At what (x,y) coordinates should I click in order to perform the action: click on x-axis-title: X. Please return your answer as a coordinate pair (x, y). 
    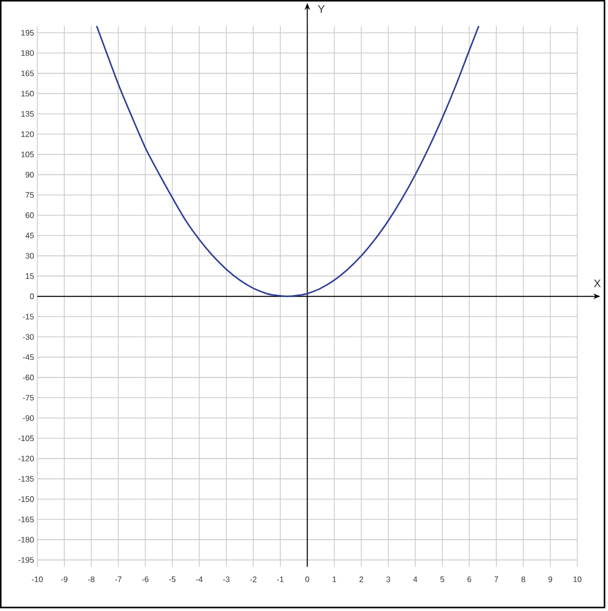
    Looking at the image, I should click on (597, 284).